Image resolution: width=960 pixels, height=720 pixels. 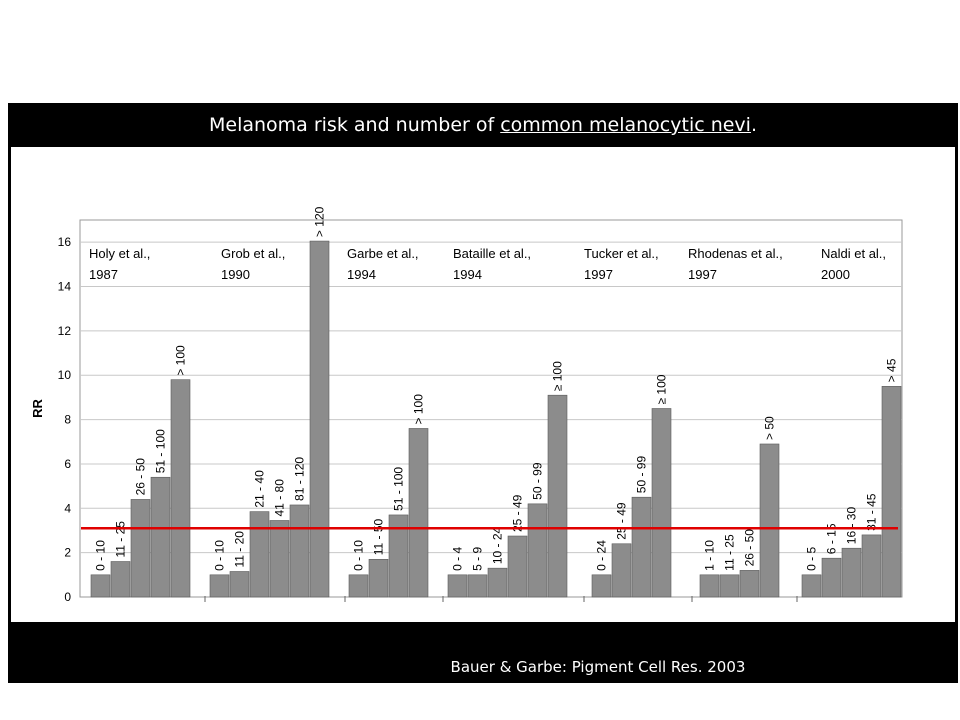 What do you see at coordinates (852, 526) in the screenshot?
I see `bar-category-label: 16 - 30` at bounding box center [852, 526].